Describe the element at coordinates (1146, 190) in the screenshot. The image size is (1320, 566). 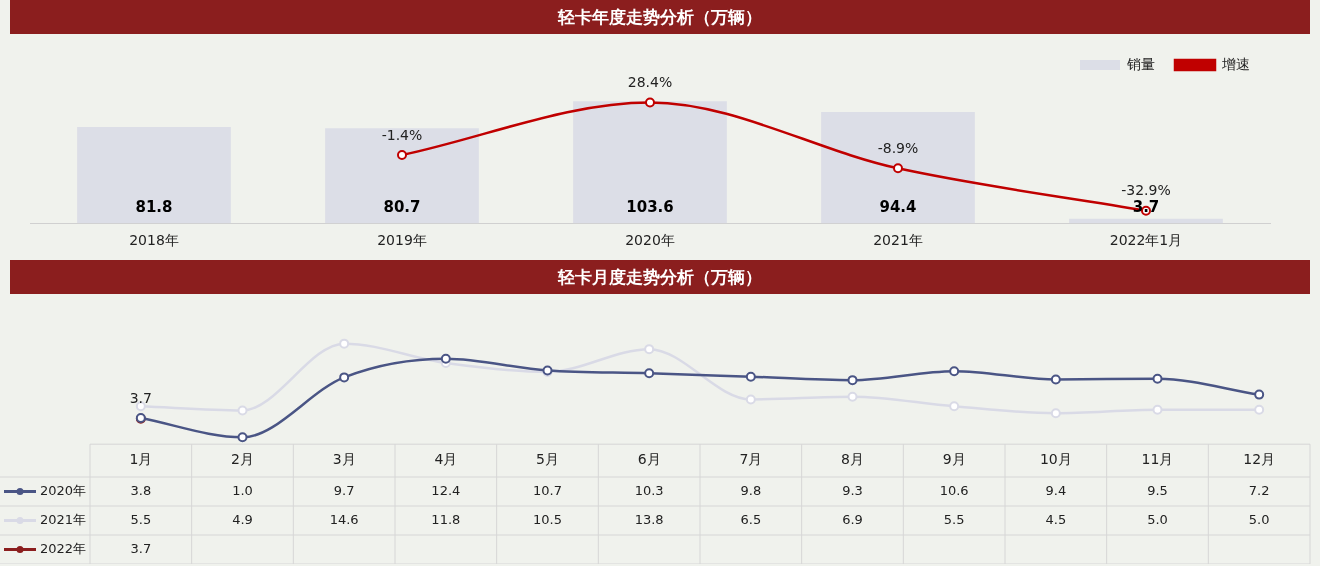
I see `data-label: -32.9%` at that location.